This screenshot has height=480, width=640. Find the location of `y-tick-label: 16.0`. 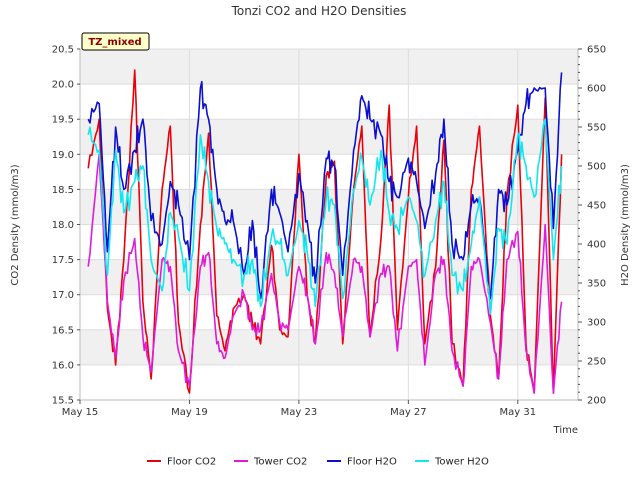

y-tick-label: 16.0 is located at coordinates (63, 365).